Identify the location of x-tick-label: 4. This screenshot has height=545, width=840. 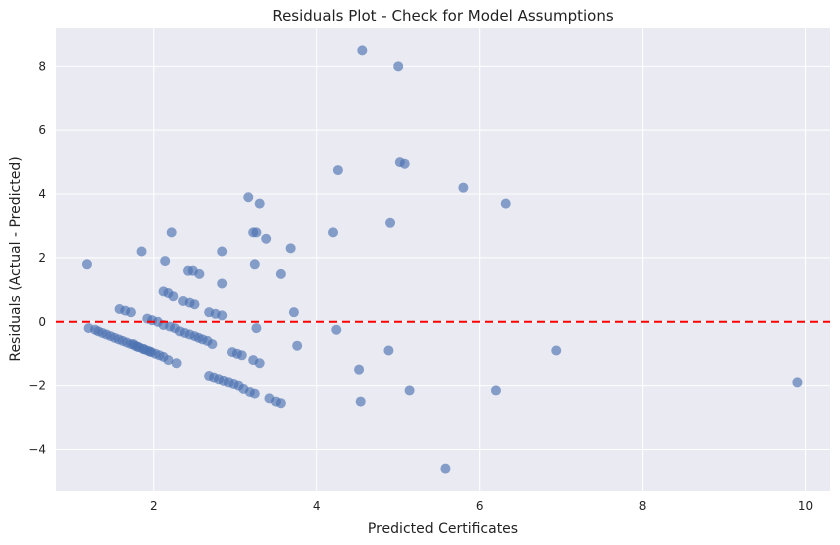
(317, 506).